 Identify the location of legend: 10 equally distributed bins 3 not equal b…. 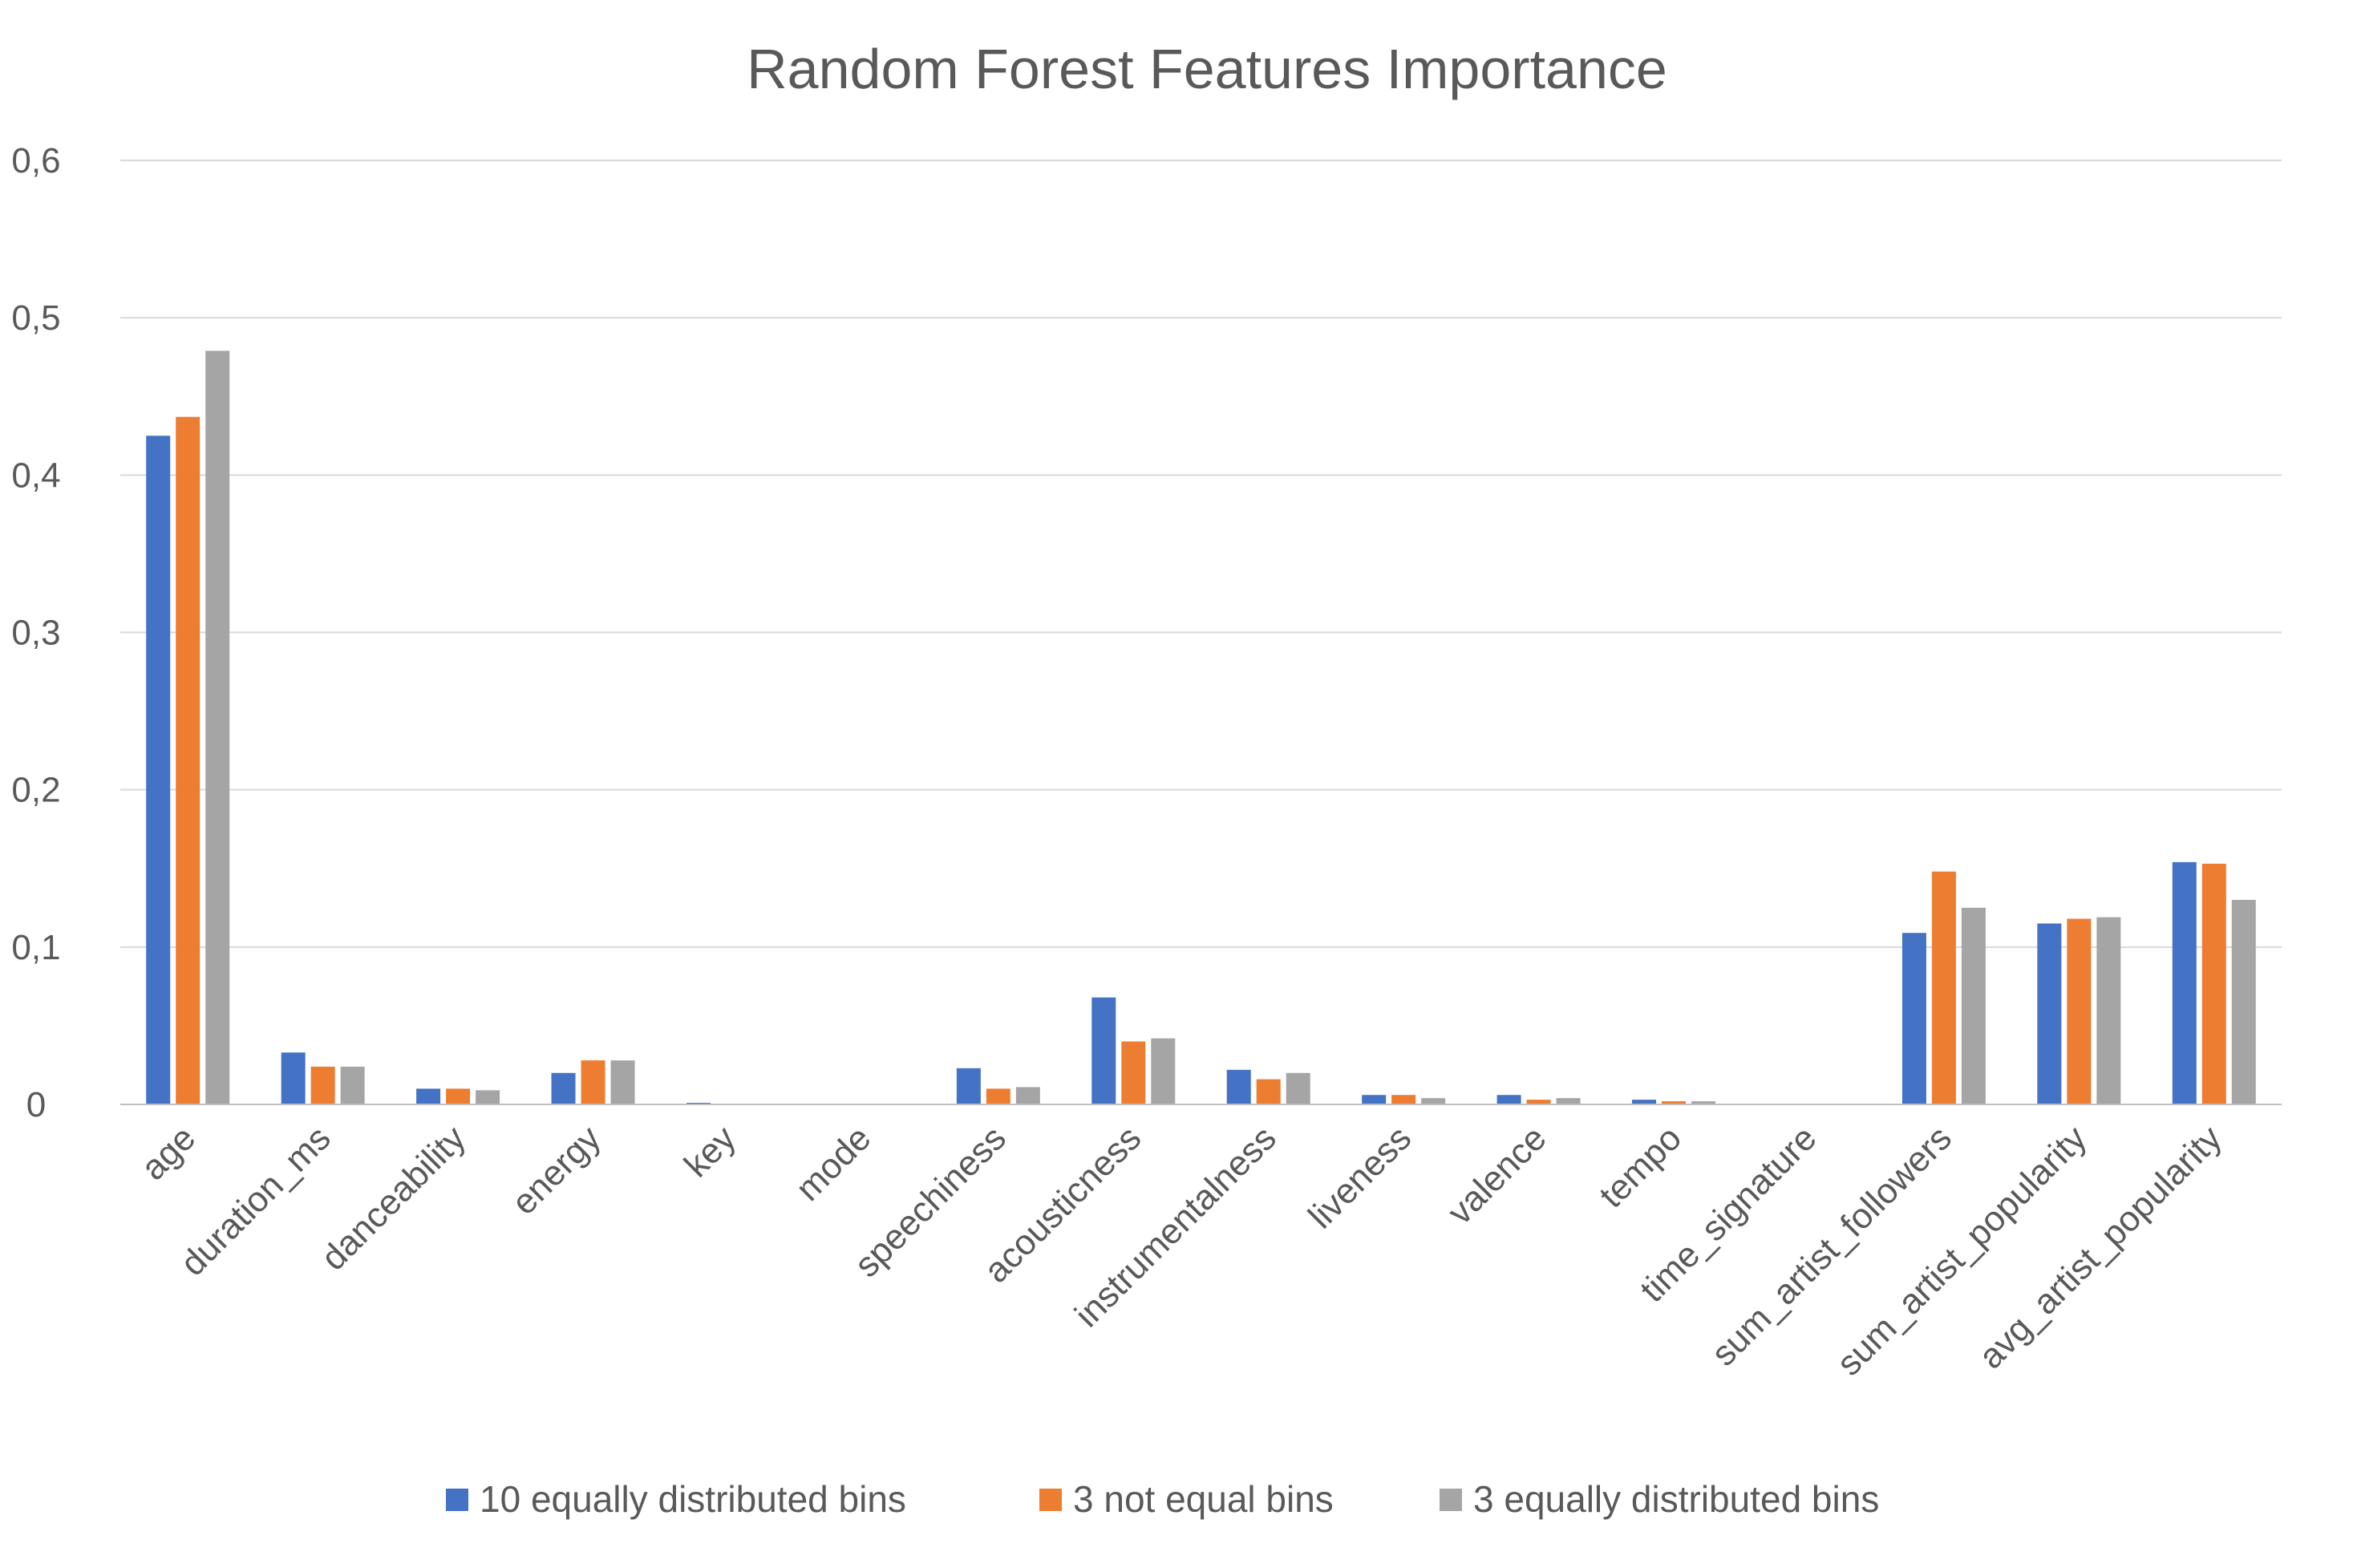
(1162, 1499).